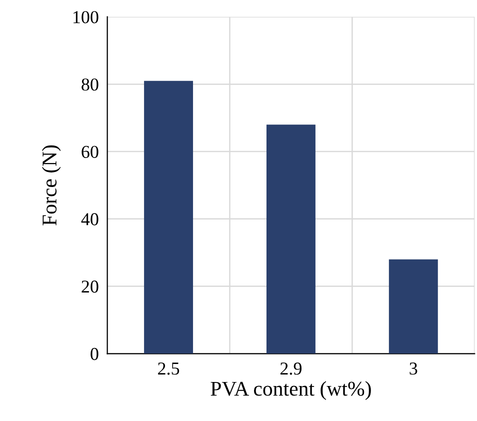 The height and width of the screenshot is (421, 477). Describe the element at coordinates (291, 368) in the screenshot. I see `x-tick-label: 2.9` at that location.